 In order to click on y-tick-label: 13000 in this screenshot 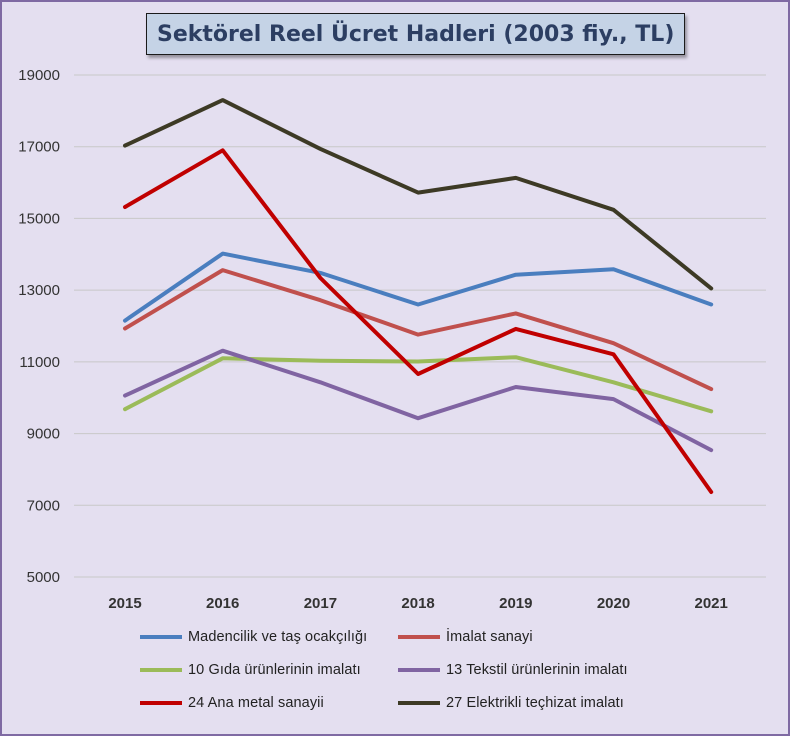, I will do `click(39, 290)`.